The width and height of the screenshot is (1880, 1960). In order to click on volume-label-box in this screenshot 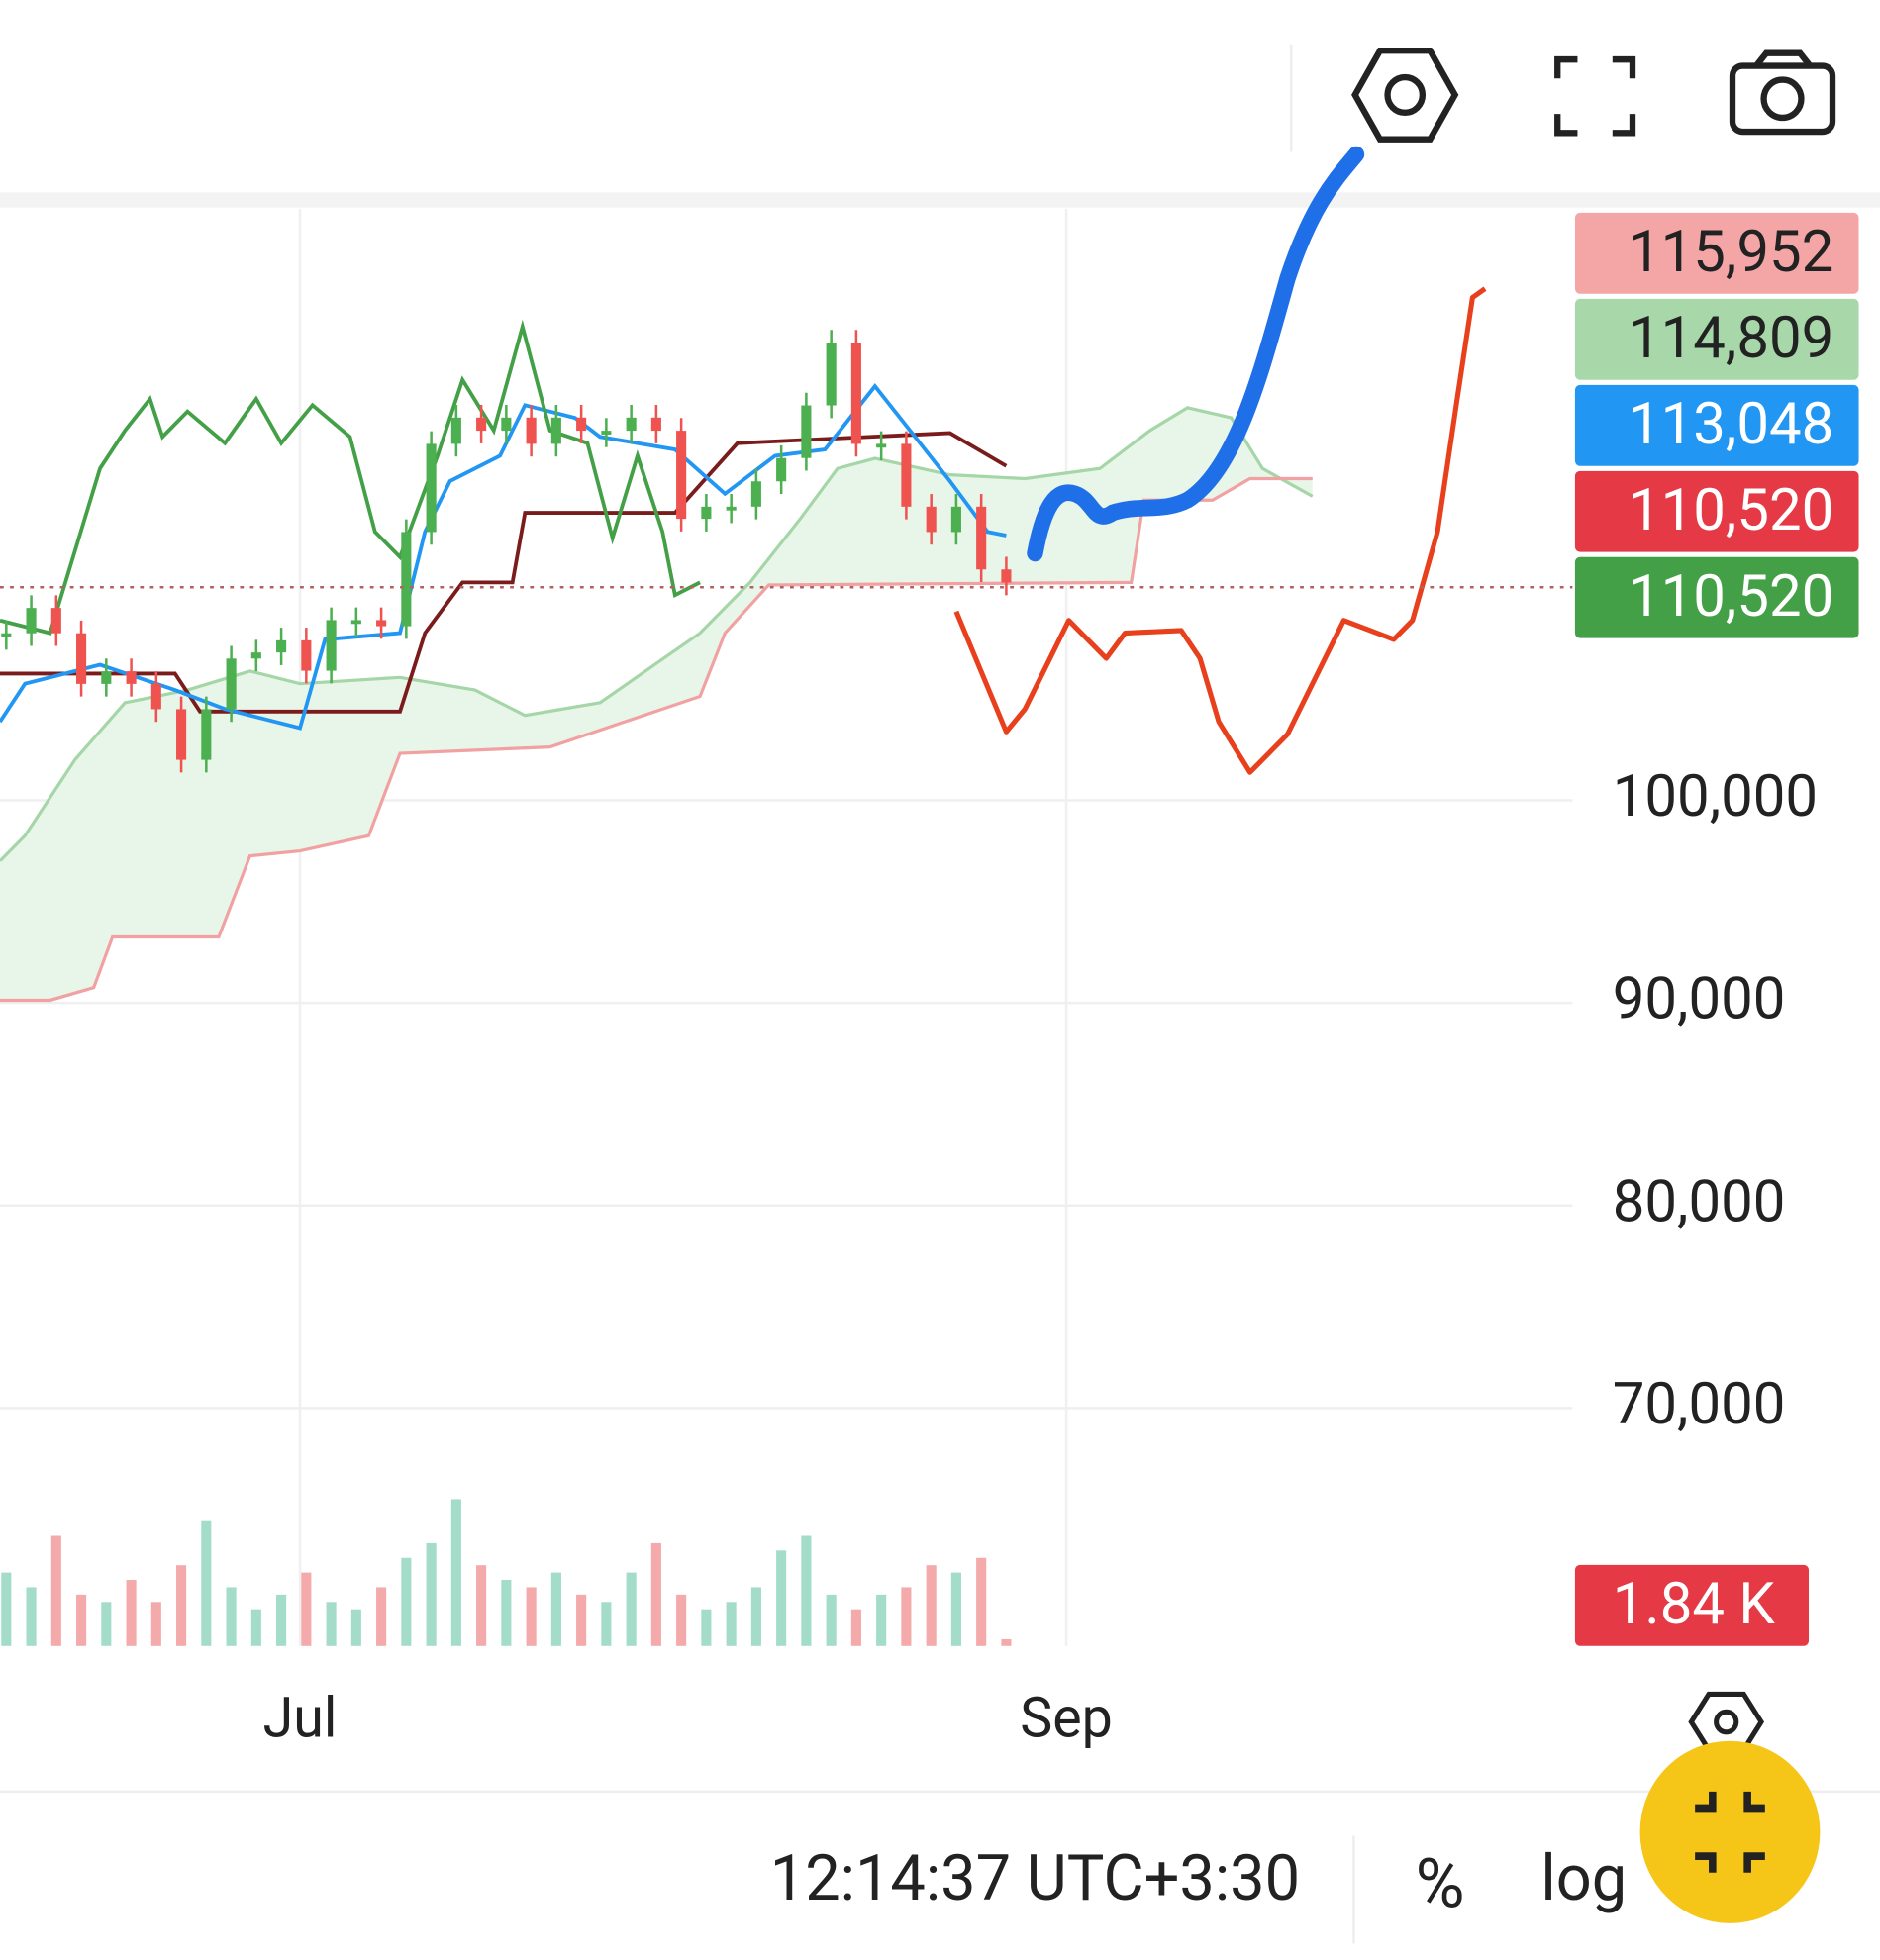, I will do `click(1692, 1605)`.